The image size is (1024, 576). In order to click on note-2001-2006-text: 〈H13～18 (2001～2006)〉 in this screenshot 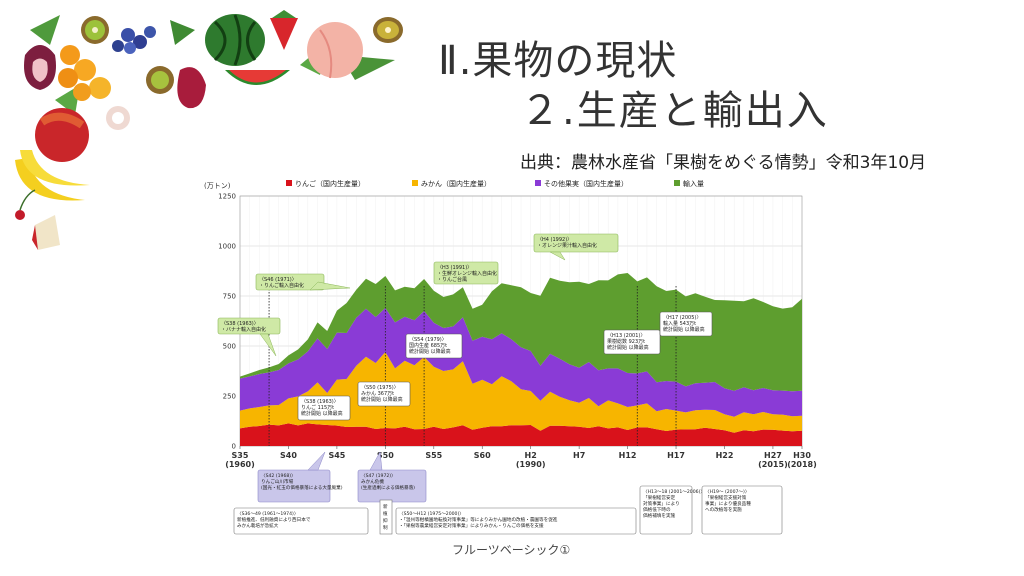, I will do `click(674, 492)`.